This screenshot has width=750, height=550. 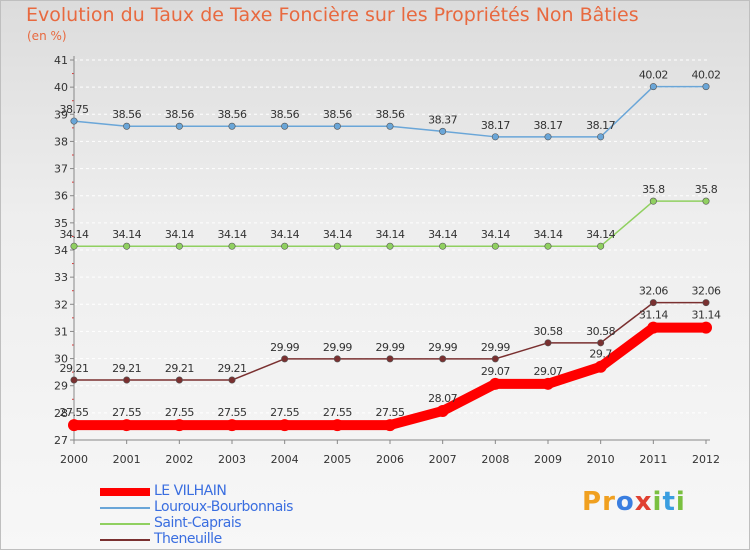 I want to click on y-tick-label: 39, so click(x=61, y=114).